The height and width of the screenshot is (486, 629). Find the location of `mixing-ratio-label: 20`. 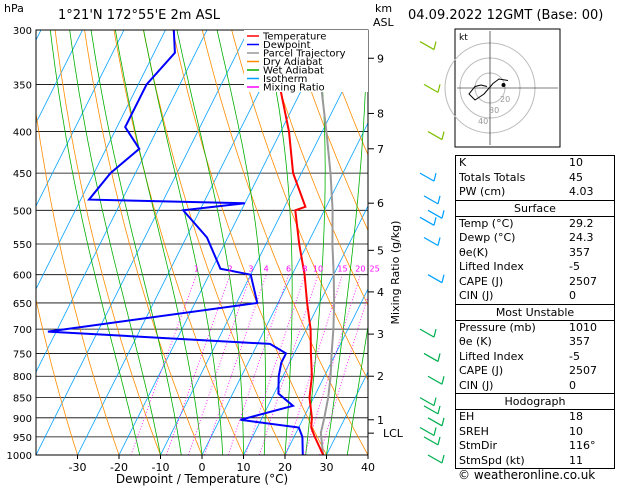

mixing-ratio-label: 20 is located at coordinates (360, 269).